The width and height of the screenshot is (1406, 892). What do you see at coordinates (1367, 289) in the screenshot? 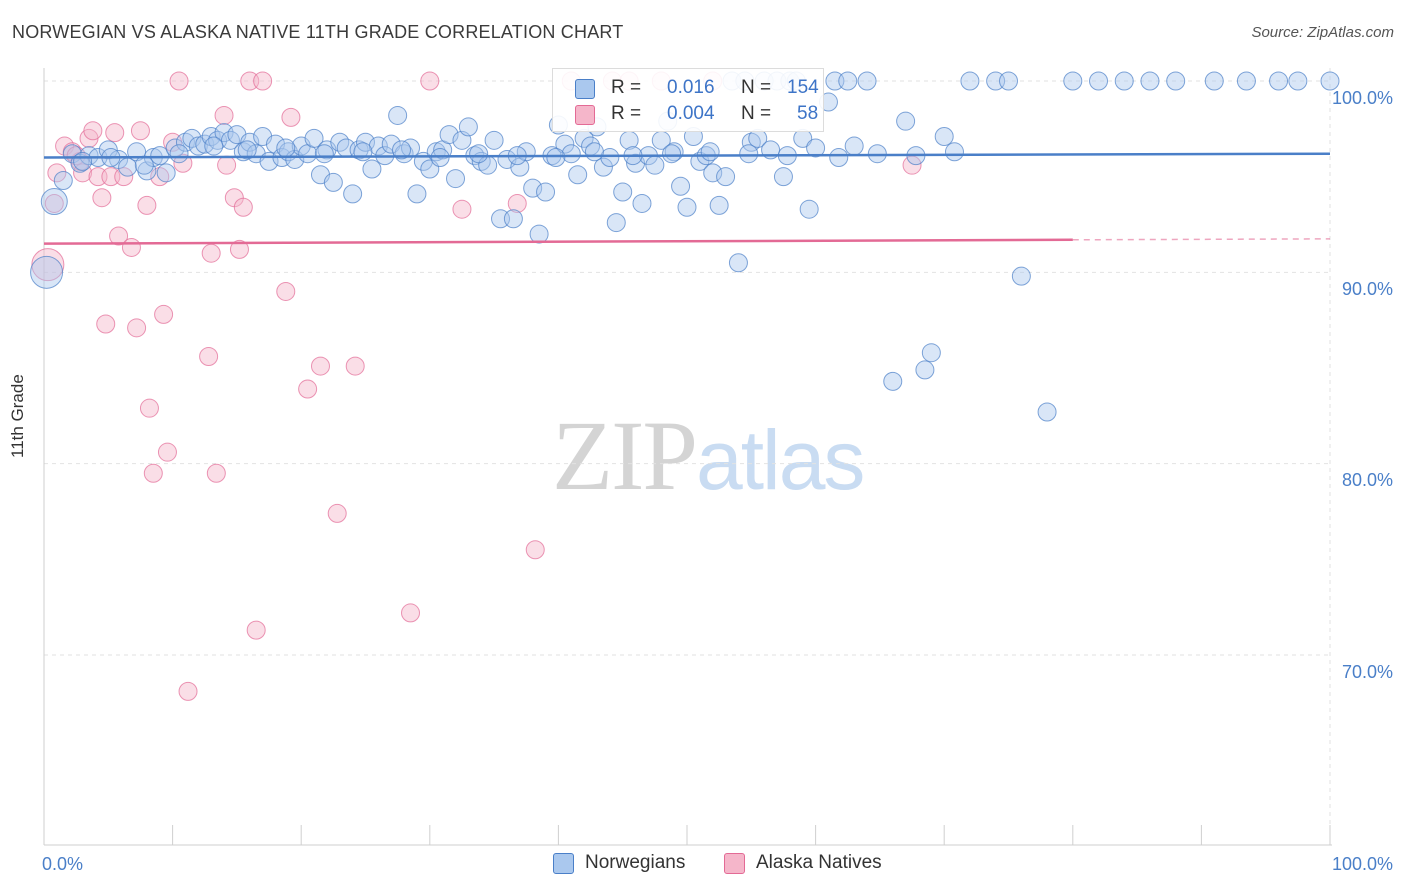
I see `y-tick-label-90: 90.0%` at bounding box center [1367, 289].